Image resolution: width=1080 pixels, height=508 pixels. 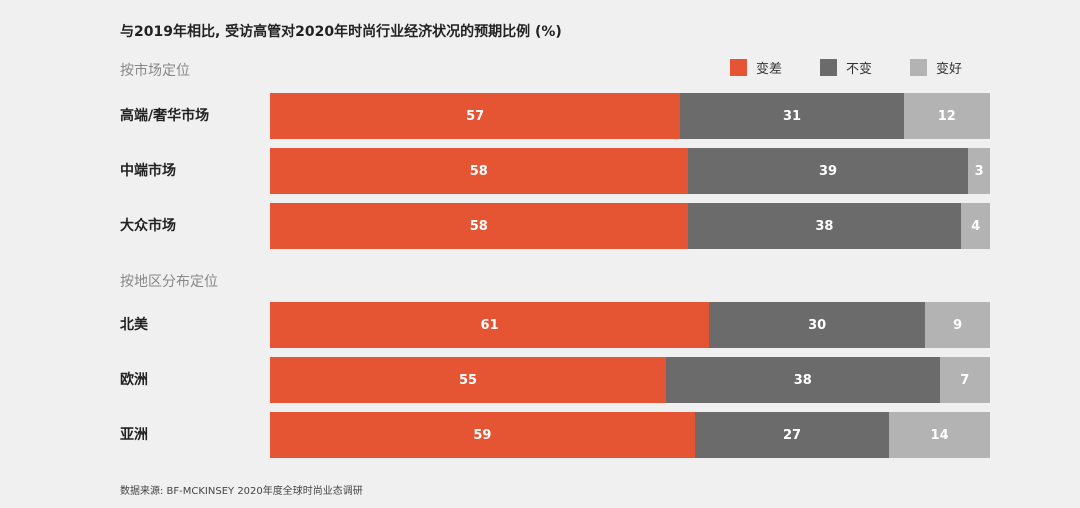 I want to click on stacked-bar: 59 27 14, so click(x=630, y=435).